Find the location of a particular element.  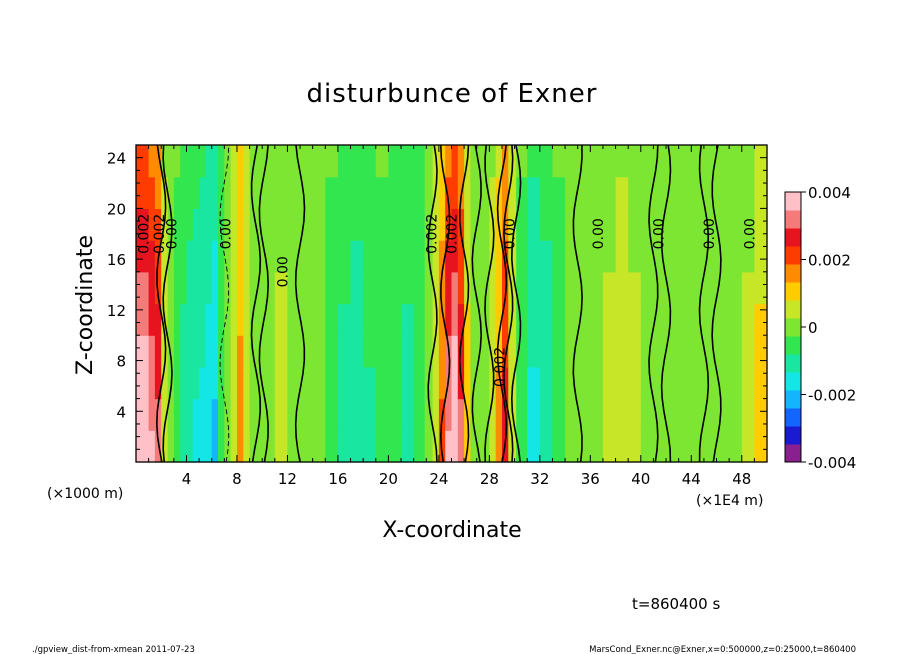

x-tick-label: 24 is located at coordinates (438, 479).